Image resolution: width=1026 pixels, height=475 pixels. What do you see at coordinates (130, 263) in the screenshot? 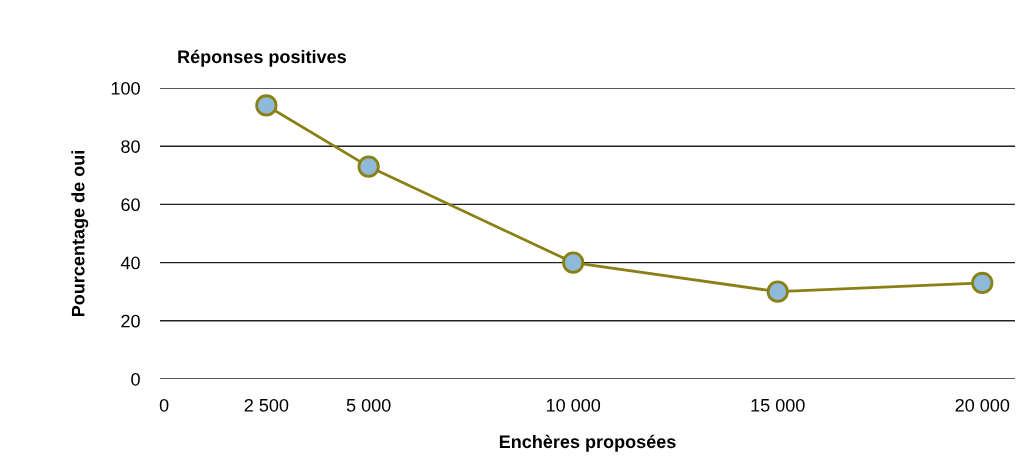
I see `y-tick-label: 40` at bounding box center [130, 263].